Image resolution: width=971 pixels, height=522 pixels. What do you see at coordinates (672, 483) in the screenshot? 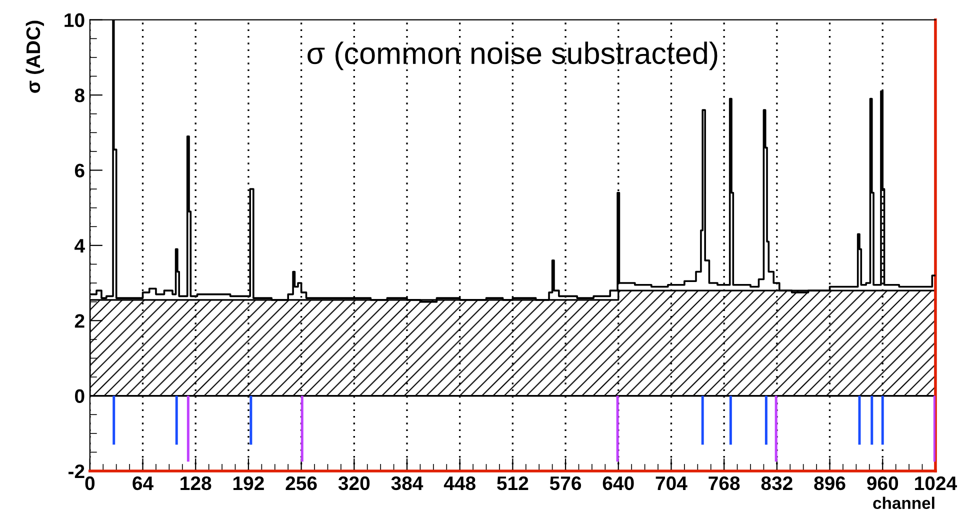
I see `x-tick-label: 704` at bounding box center [672, 483].